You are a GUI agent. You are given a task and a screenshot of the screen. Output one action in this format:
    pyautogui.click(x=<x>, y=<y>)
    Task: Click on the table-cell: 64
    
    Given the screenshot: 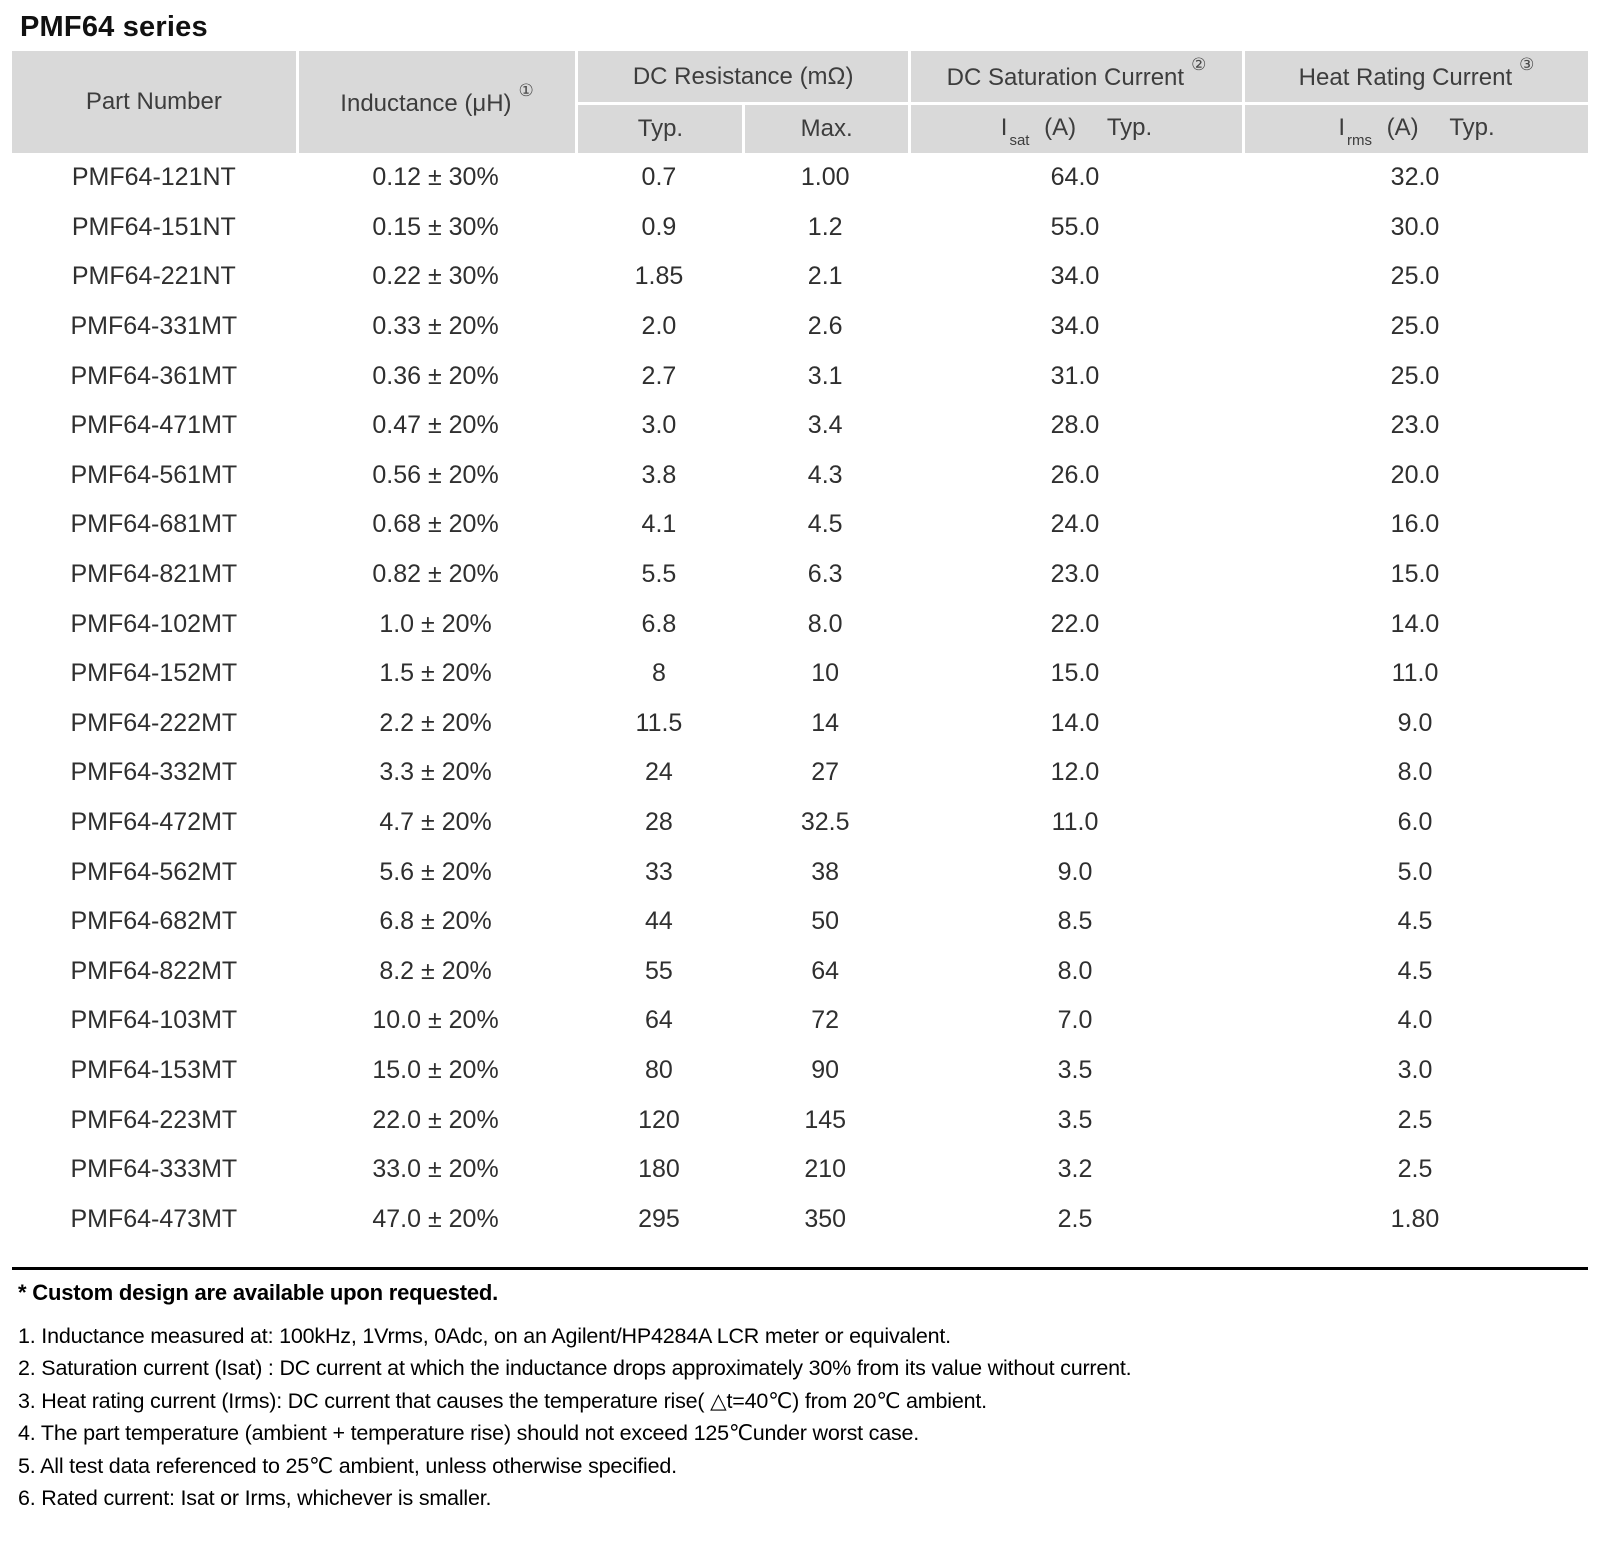 What is the action you would take?
    pyautogui.click(x=659, y=1021)
    